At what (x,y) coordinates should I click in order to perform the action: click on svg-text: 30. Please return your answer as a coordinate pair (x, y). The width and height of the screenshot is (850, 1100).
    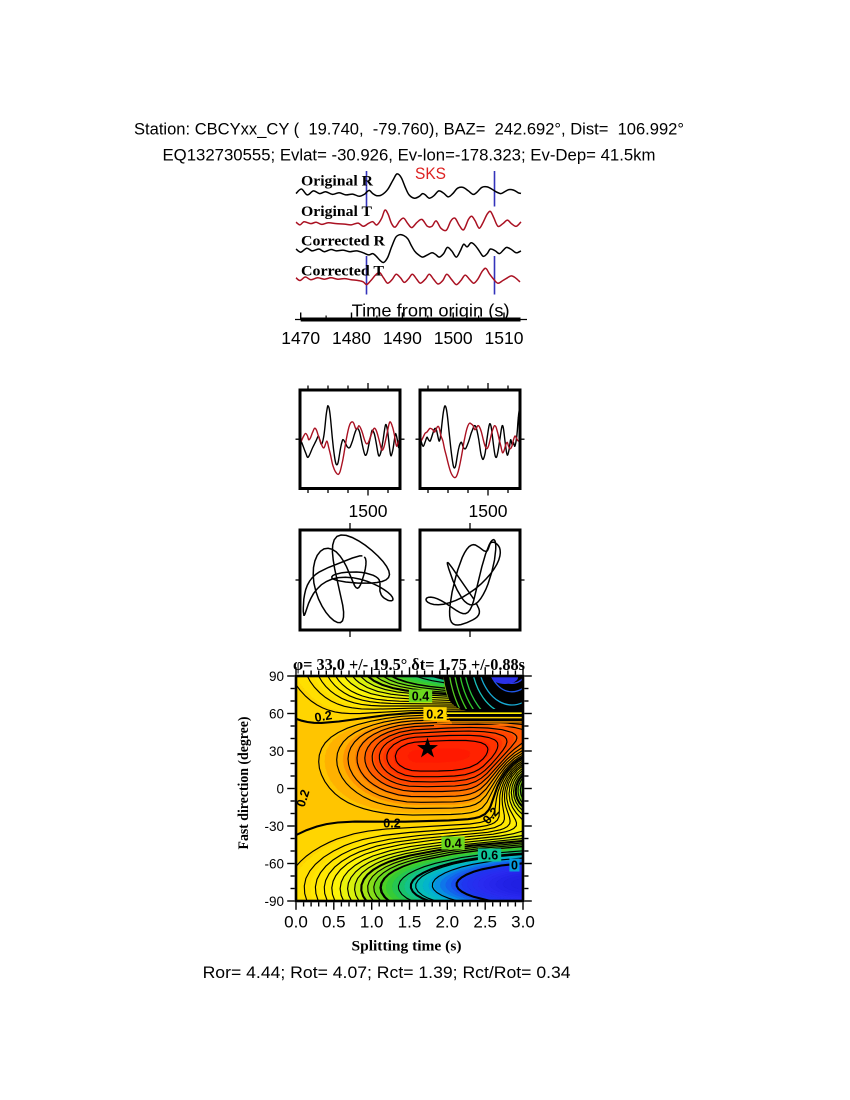
    Looking at the image, I should click on (276, 751).